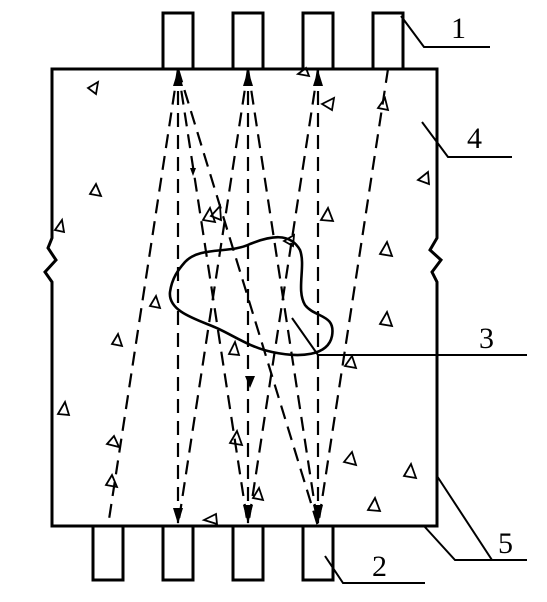 The height and width of the screenshot is (602, 547). I want to click on leader-line-5b, so click(457, 543).